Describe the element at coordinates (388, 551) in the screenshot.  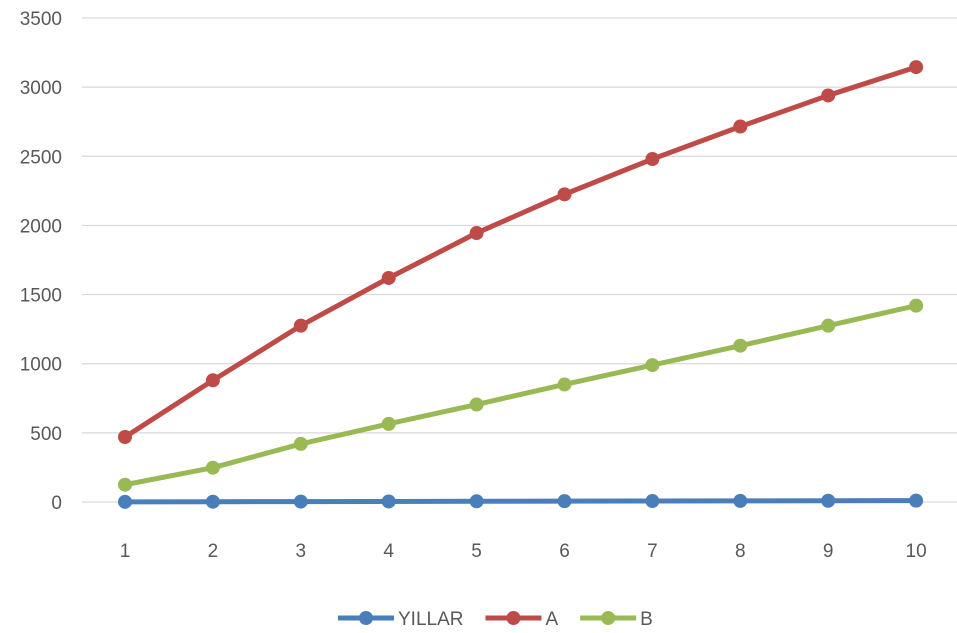
I see `x-tick-label: 4` at that location.